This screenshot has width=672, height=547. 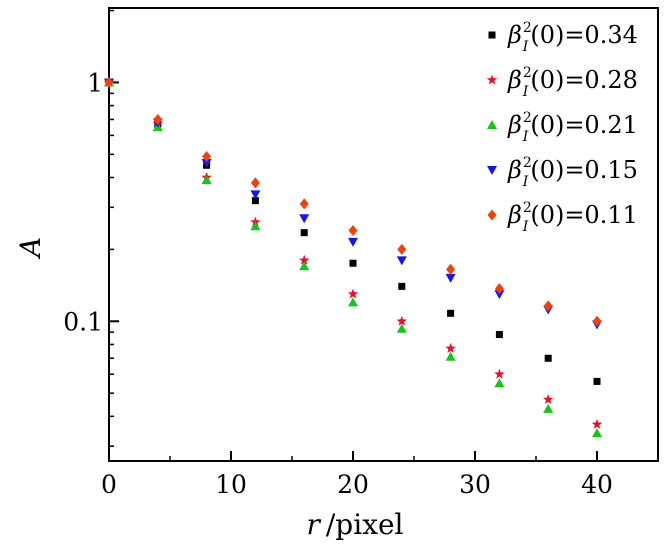 I want to click on legend-value: (0)=0.11, so click(x=584, y=215).